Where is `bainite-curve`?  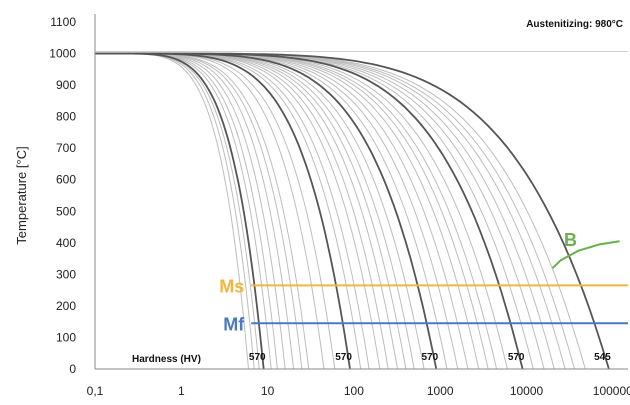
bainite-curve is located at coordinates (585, 254).